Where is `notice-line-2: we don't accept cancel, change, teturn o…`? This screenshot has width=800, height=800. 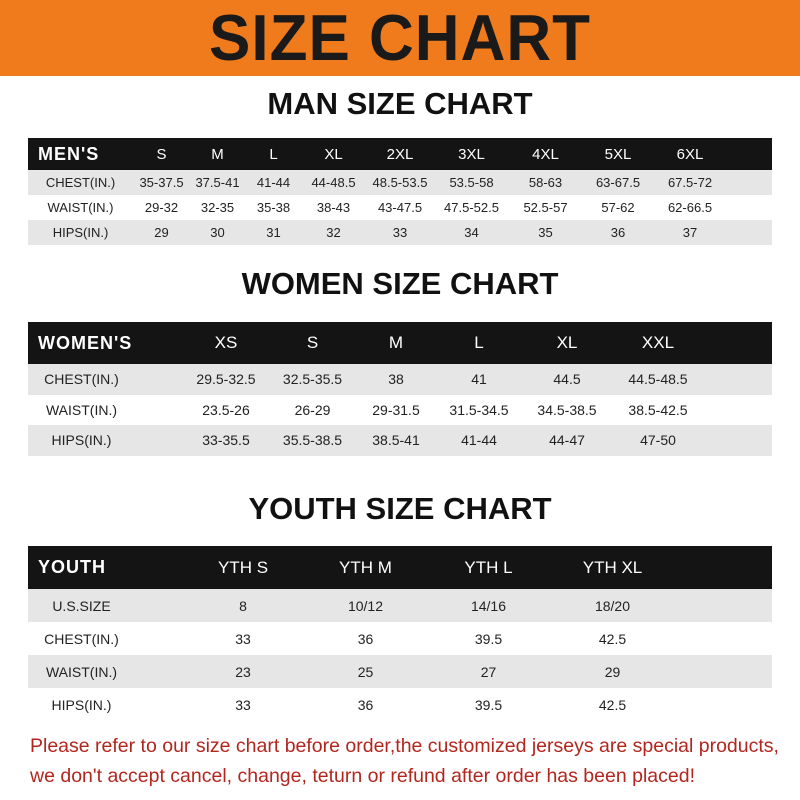
notice-line-2: we don't accept cancel, change, teturn o… is located at coordinates (362, 776).